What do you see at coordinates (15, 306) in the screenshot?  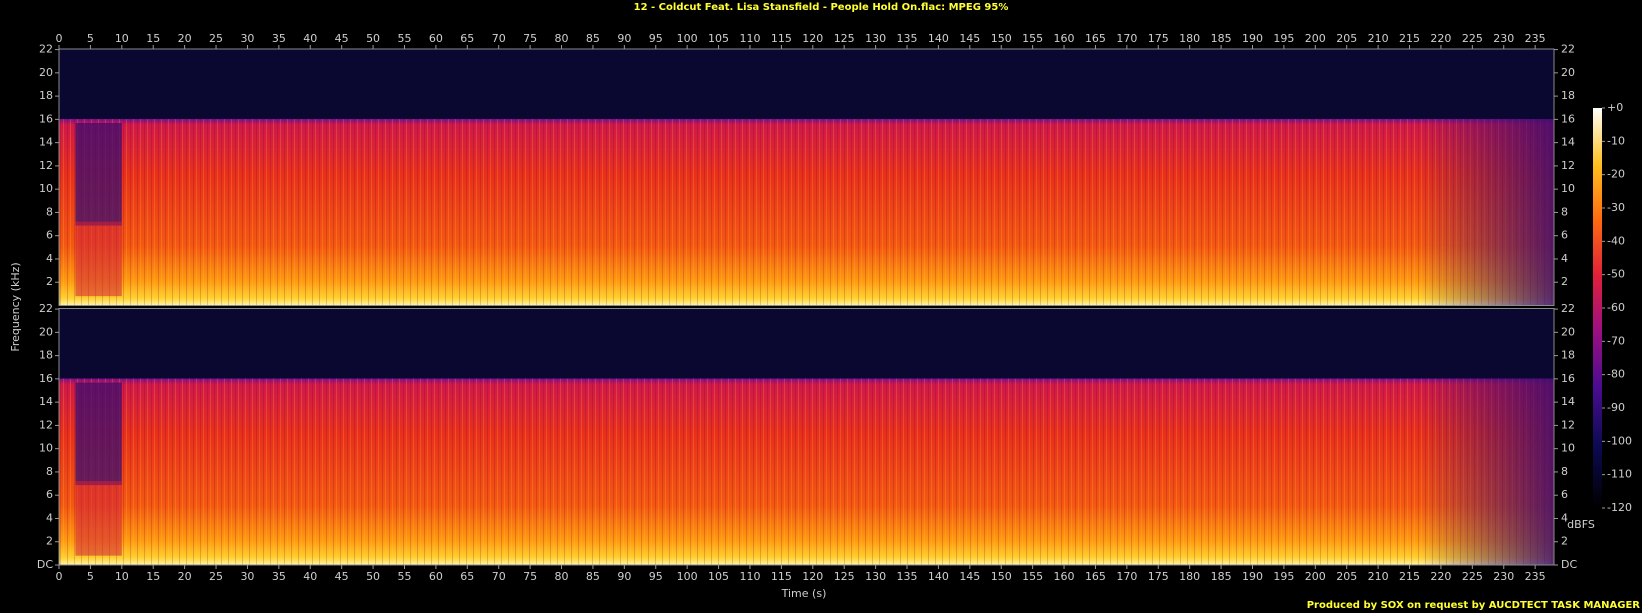 I see `y-axis-label: Frequency (kHz)` at bounding box center [15, 306].